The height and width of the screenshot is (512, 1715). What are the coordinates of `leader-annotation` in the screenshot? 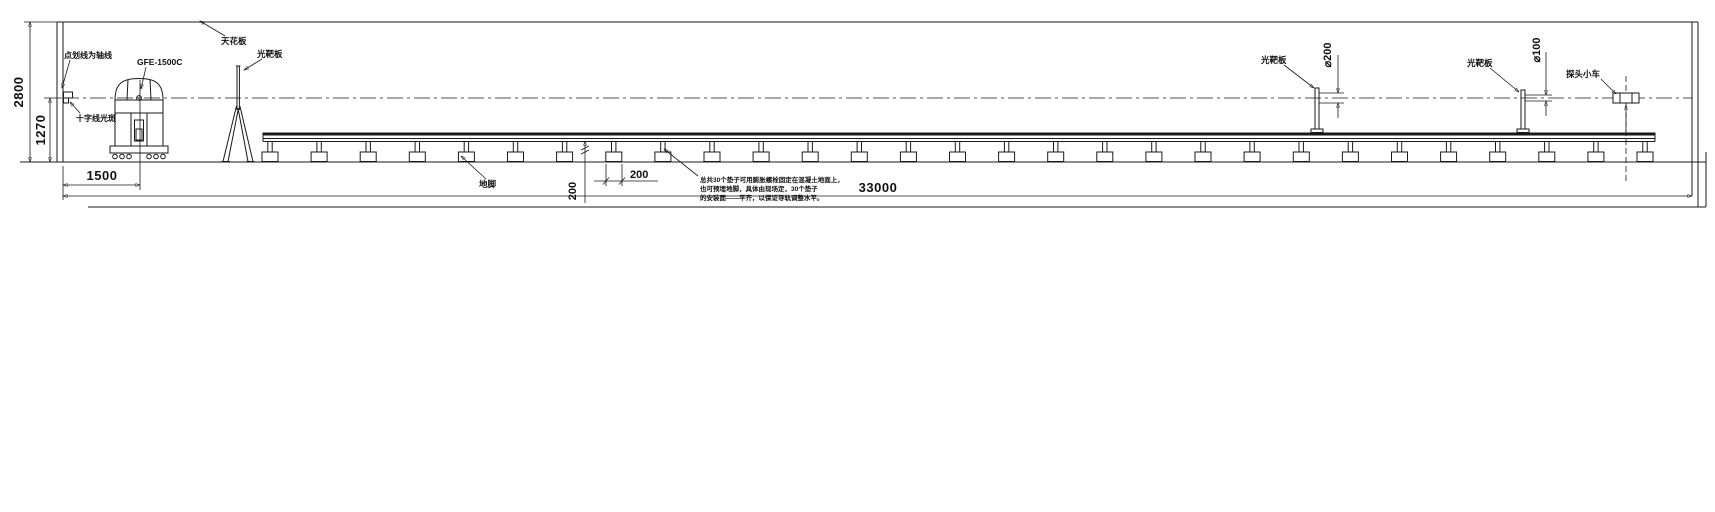 It's located at (681, 162).